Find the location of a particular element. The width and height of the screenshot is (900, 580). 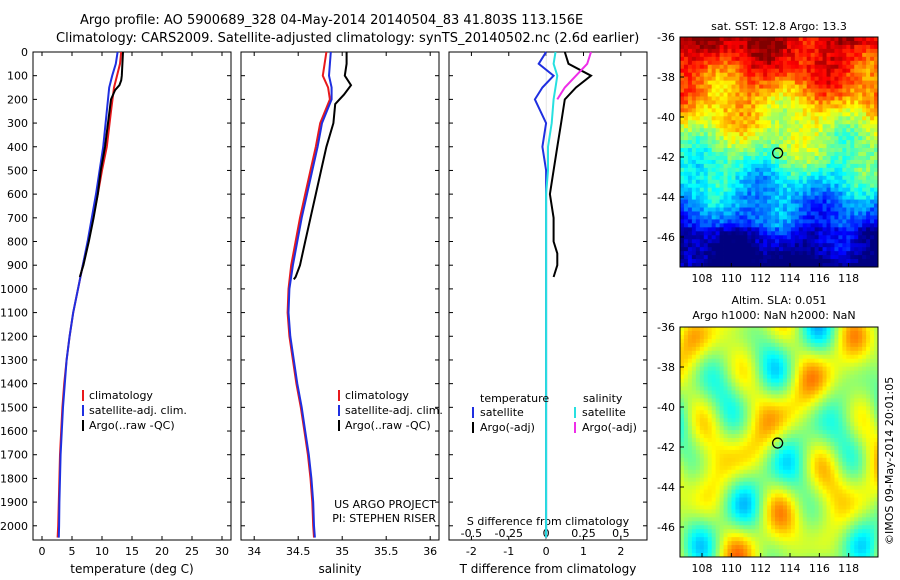

legend-label: climatology is located at coordinates (121, 395).